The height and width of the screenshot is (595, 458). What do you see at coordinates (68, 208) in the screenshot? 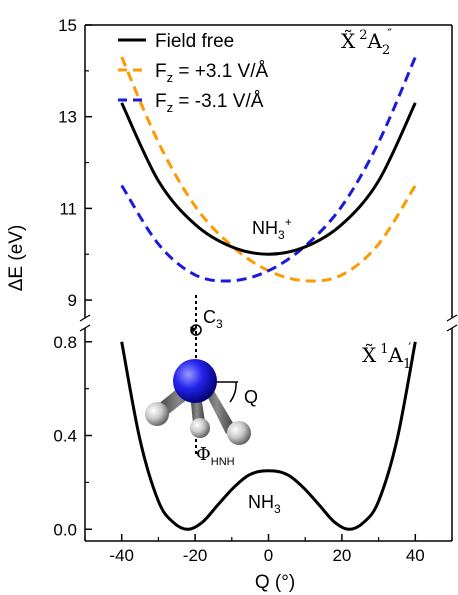
I see `y-tick-label-upper: 11` at bounding box center [68, 208].